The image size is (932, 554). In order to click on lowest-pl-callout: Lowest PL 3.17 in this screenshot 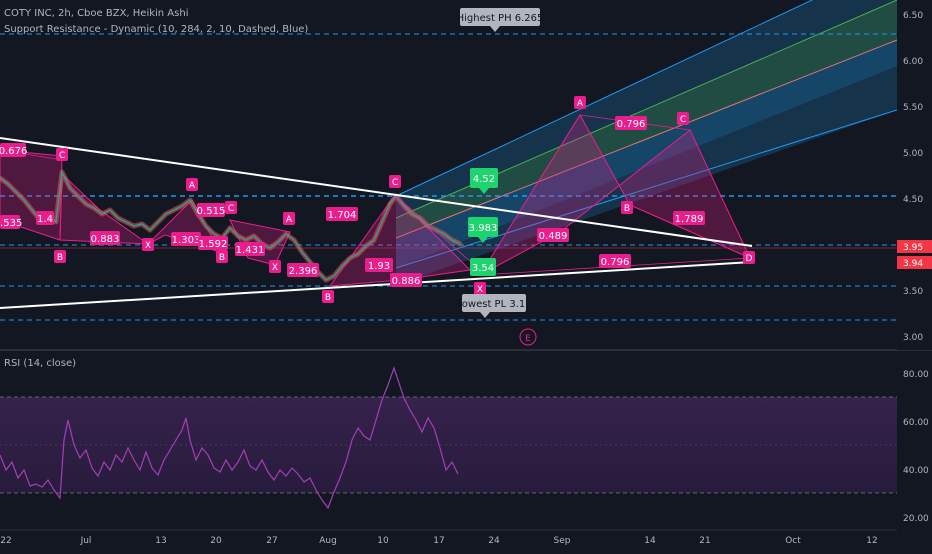, I will do `click(494, 306)`.